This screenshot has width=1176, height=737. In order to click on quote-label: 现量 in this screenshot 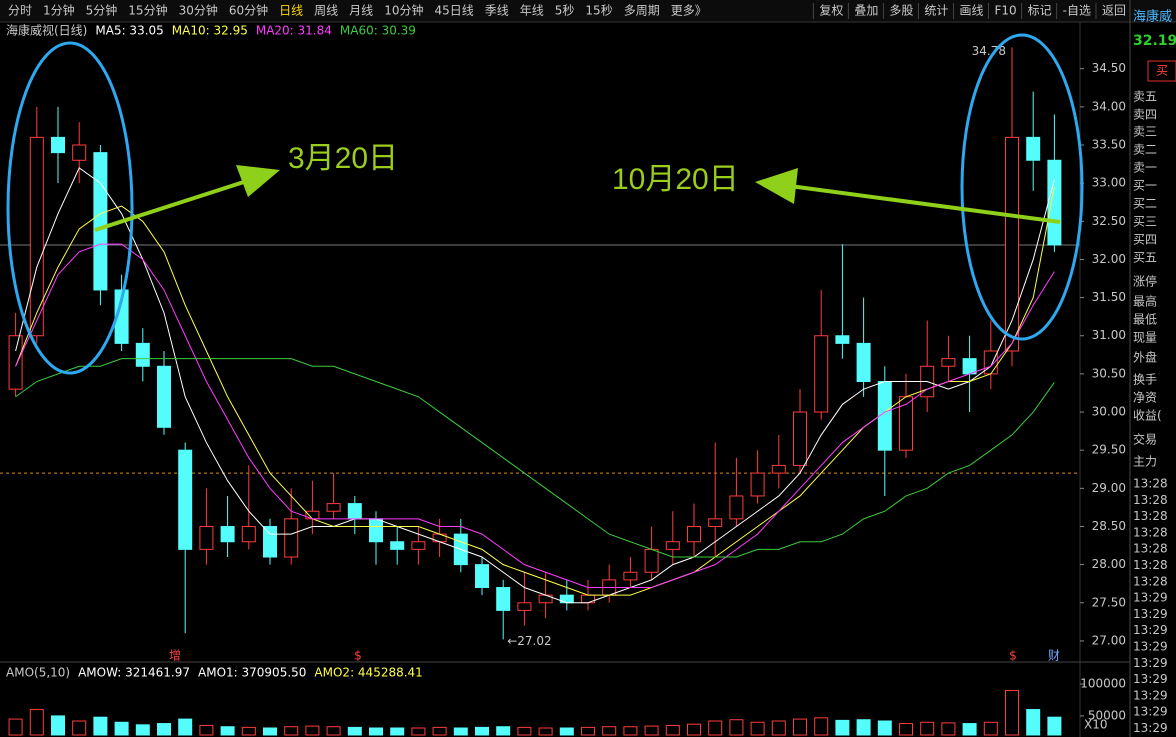, I will do `click(1145, 338)`.